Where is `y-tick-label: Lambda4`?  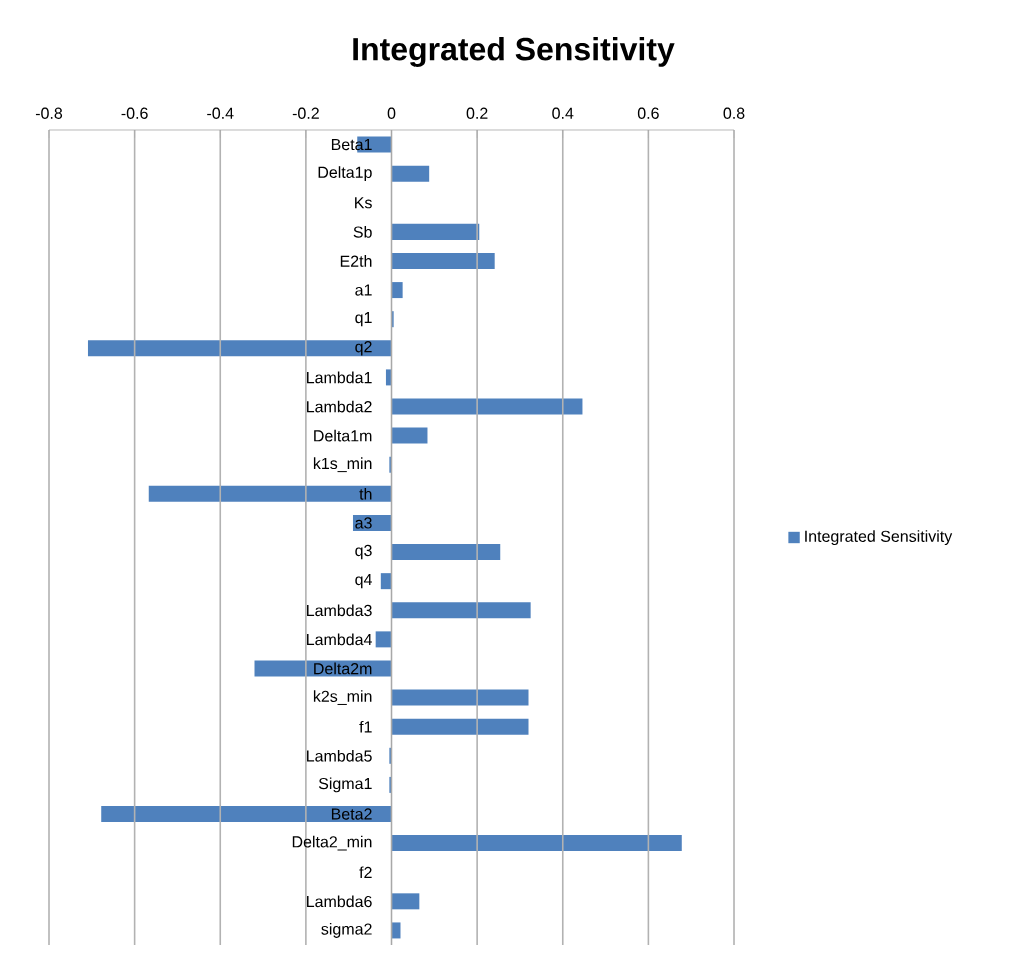
y-tick-label: Lambda4 is located at coordinates (339, 639).